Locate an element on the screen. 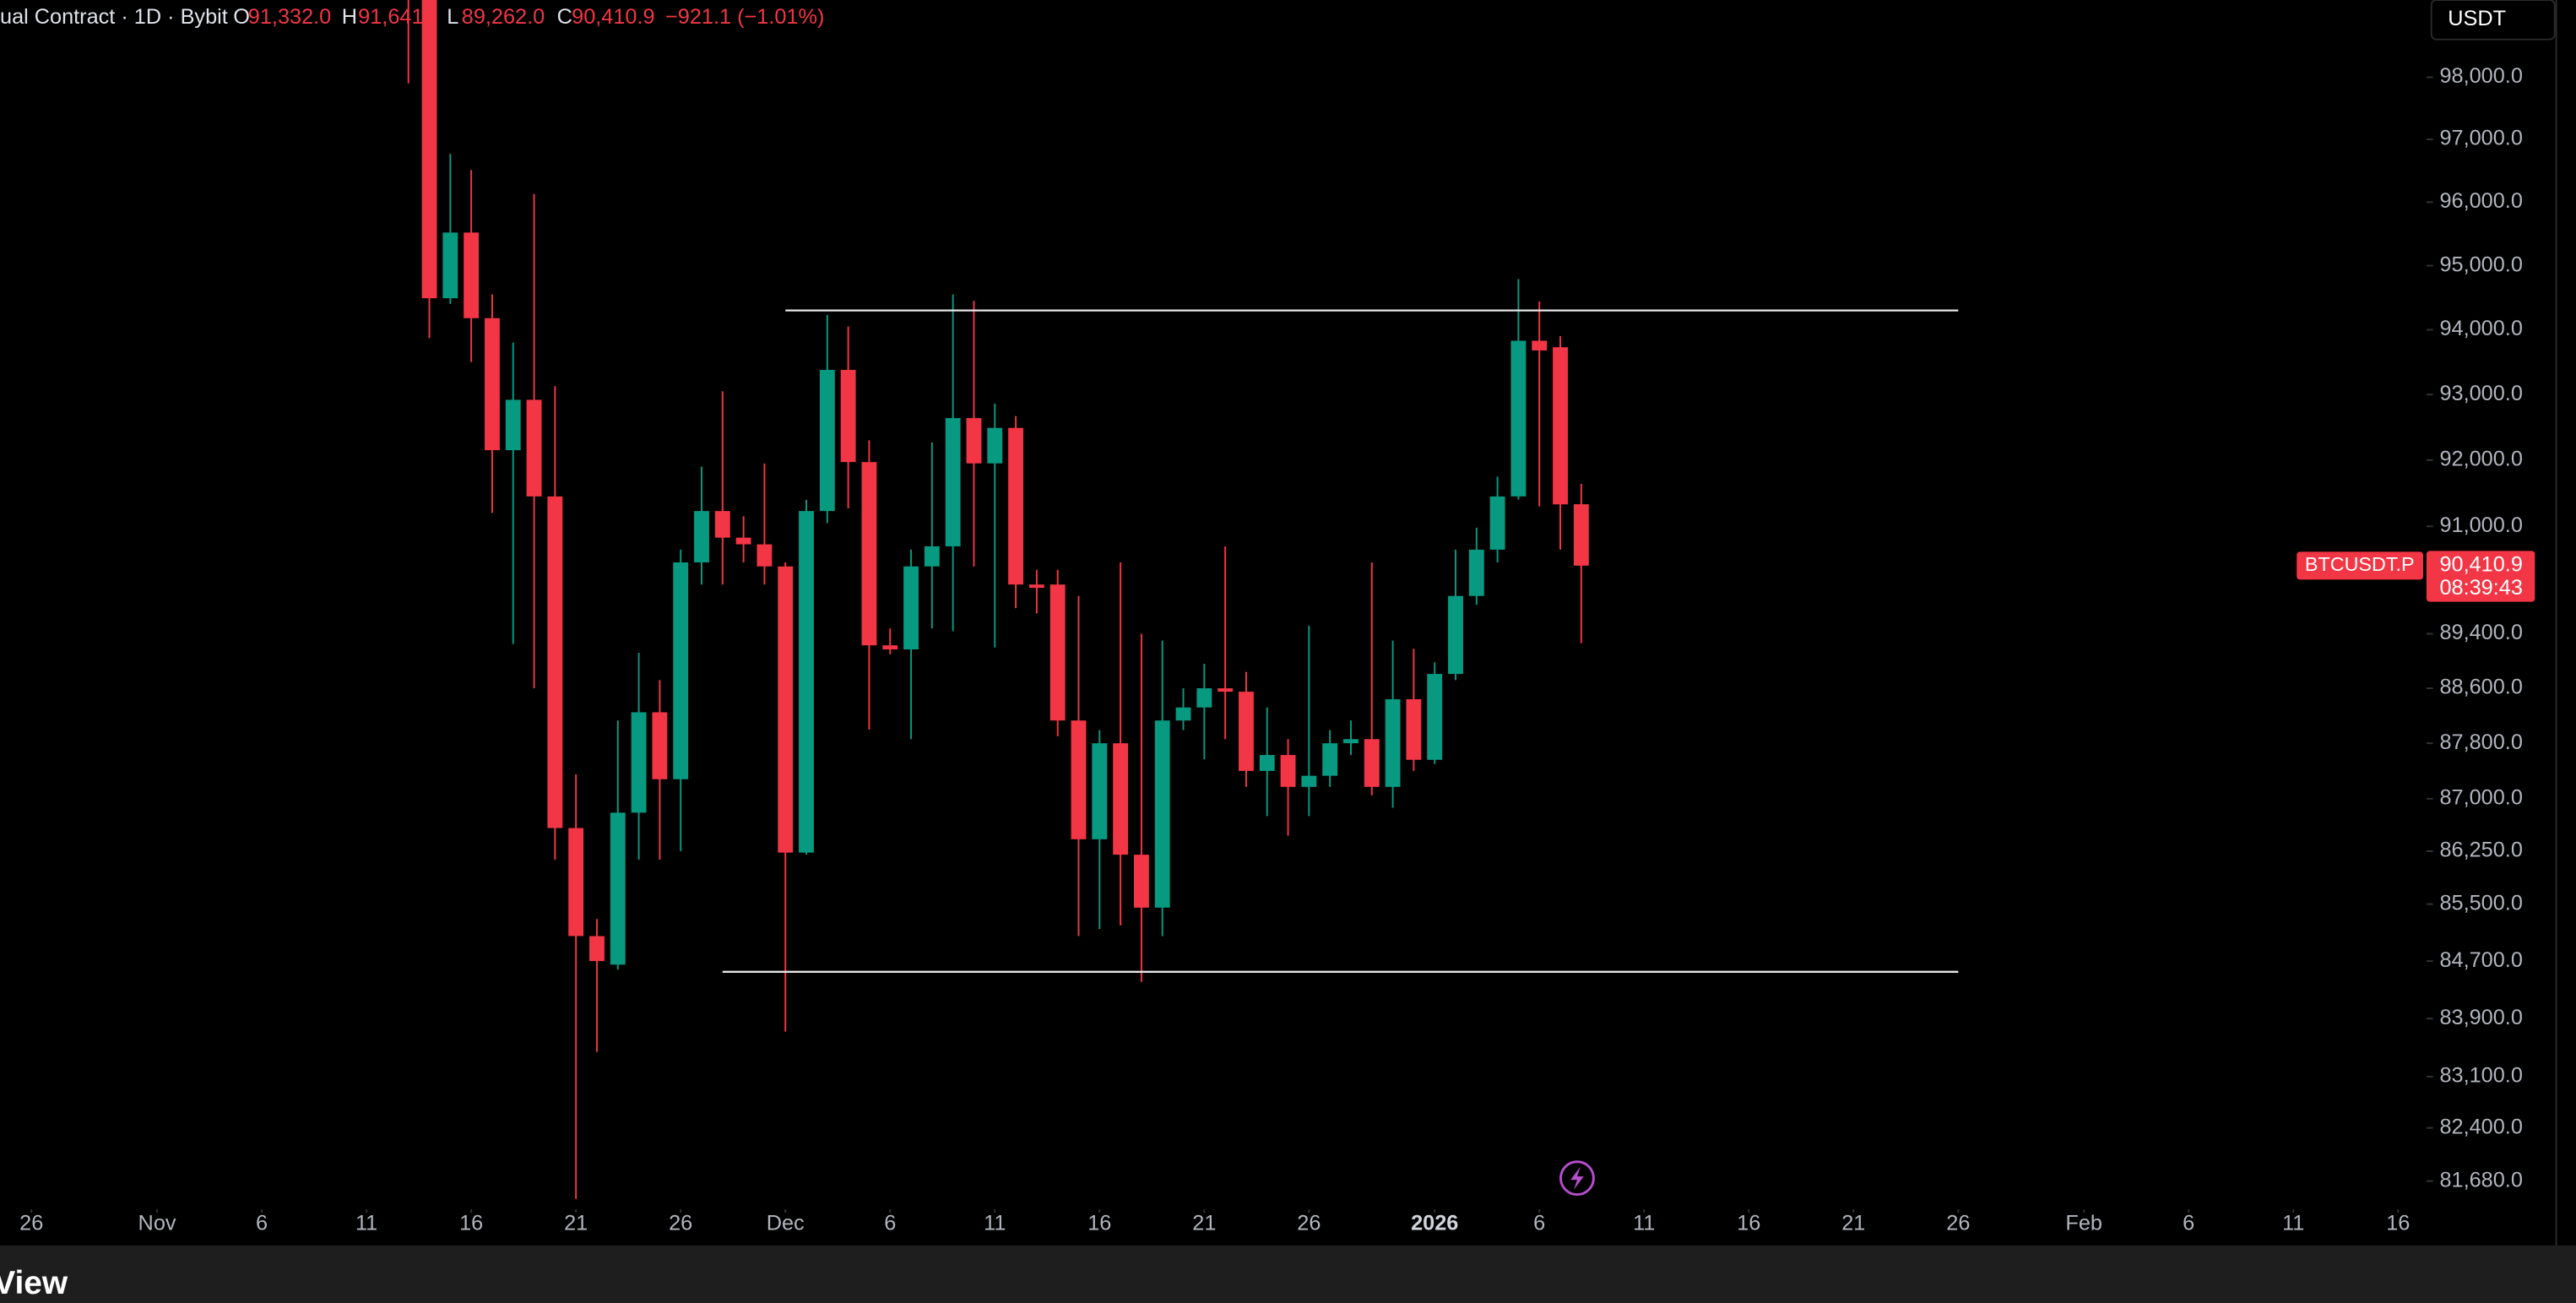 The image size is (2576, 1303). currency-button is located at coordinates (2493, 20).